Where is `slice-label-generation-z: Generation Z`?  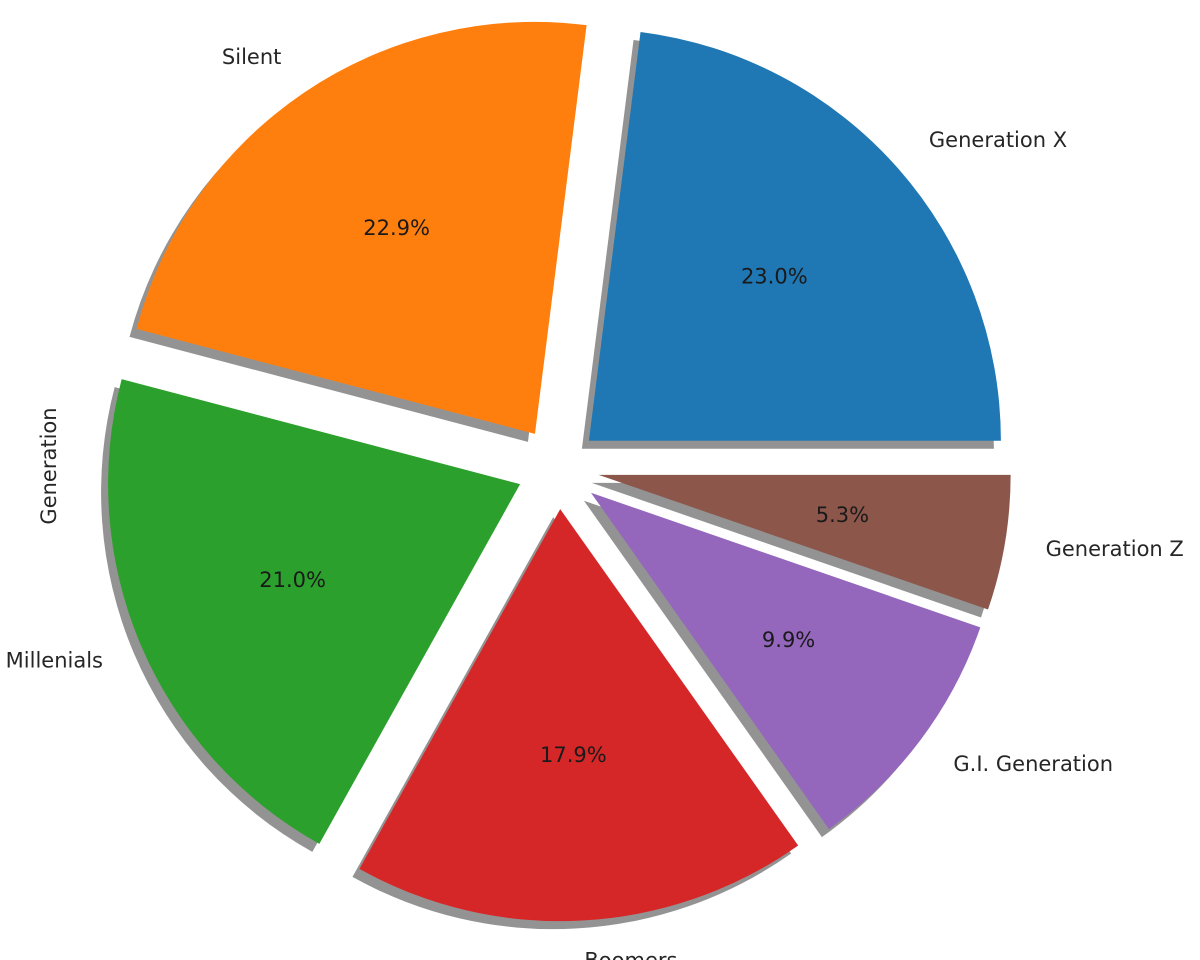
slice-label-generation-z: Generation Z is located at coordinates (1115, 549).